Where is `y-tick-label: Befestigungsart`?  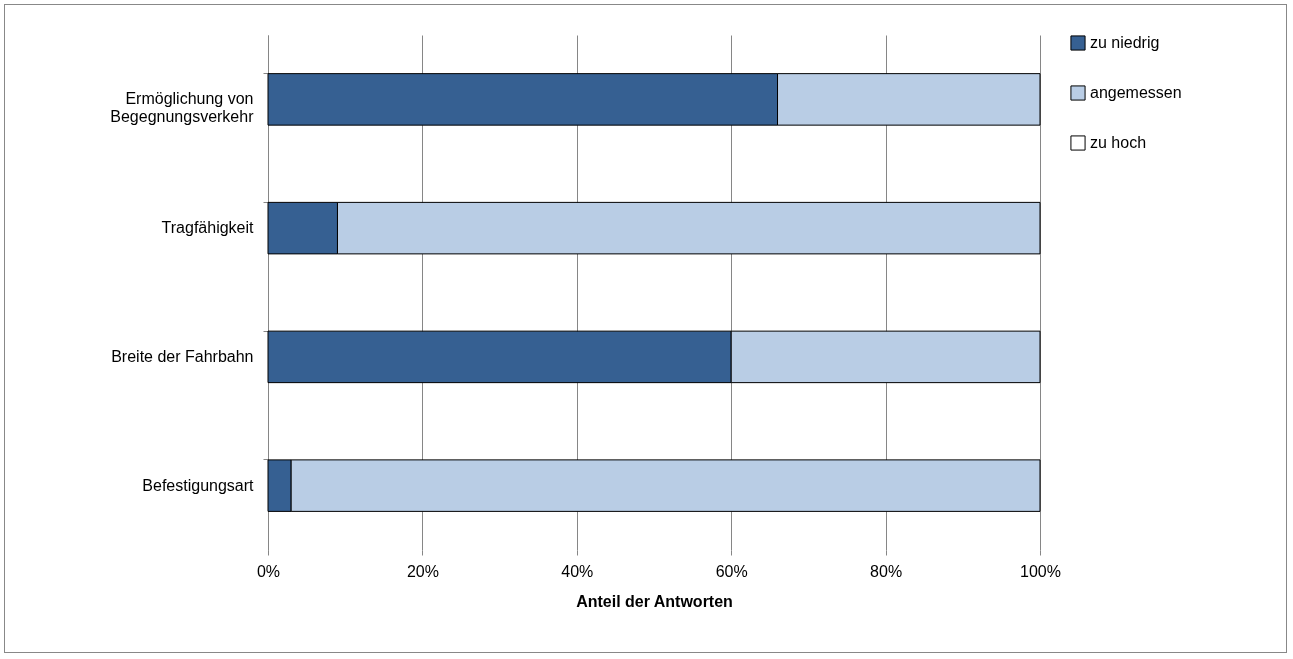
y-tick-label: Befestigungsart is located at coordinates (198, 485).